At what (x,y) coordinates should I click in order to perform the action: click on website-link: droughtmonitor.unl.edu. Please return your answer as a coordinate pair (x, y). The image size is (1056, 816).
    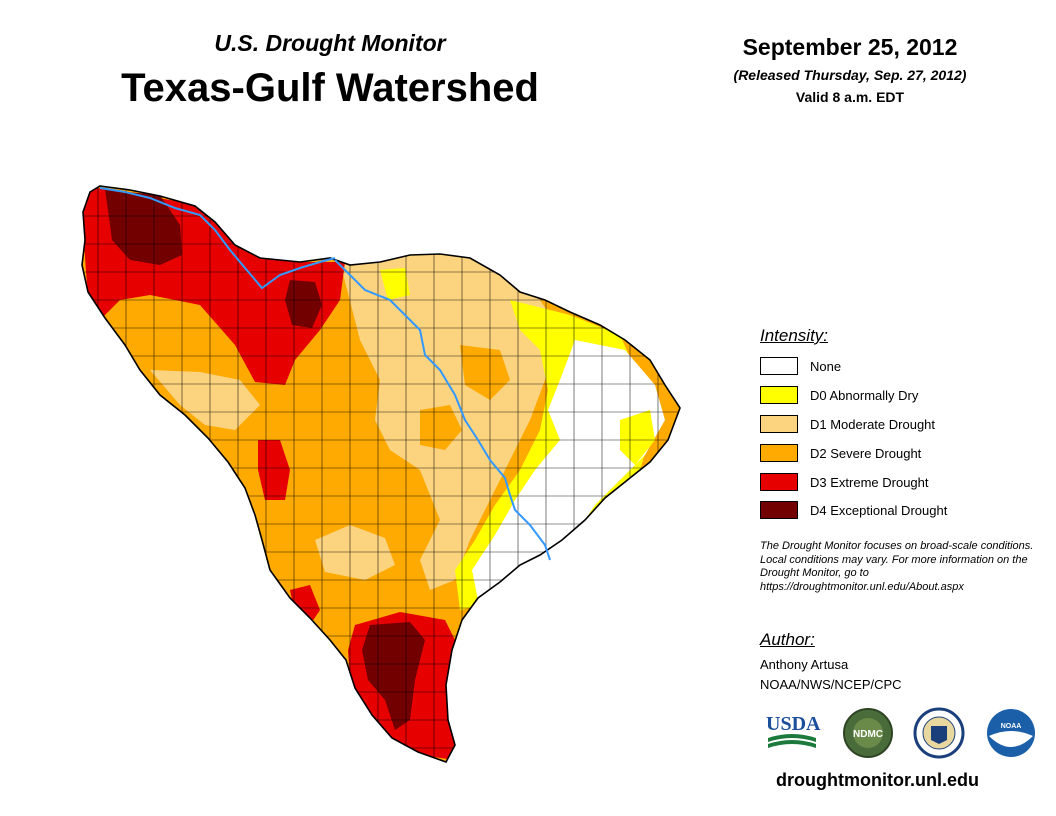
    Looking at the image, I should click on (877, 780).